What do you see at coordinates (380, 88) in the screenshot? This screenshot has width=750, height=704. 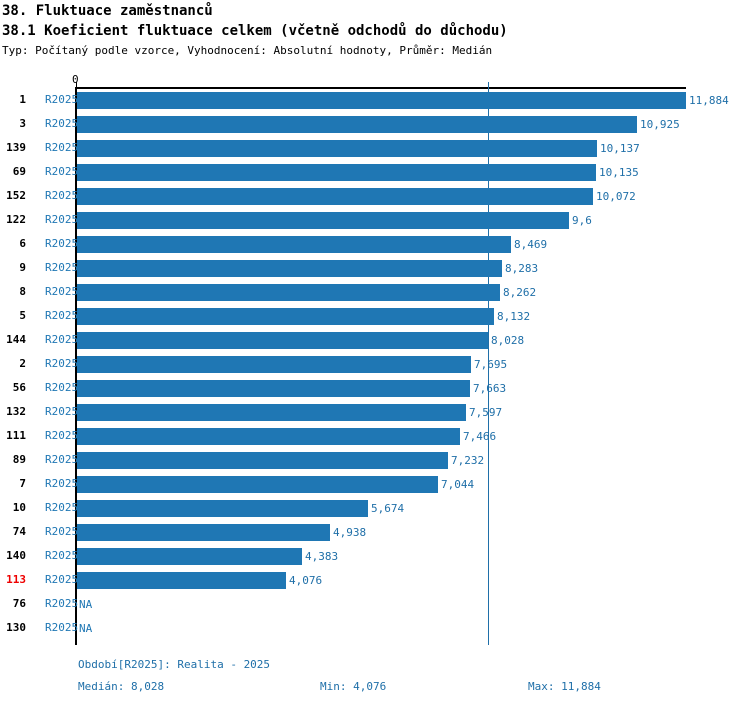 I see `x-axis-line` at bounding box center [380, 88].